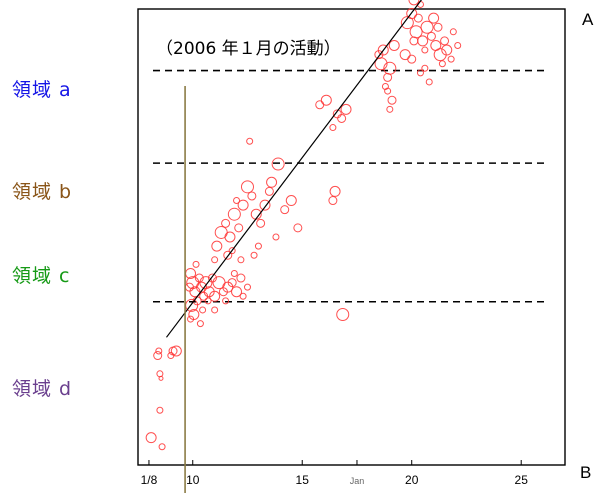 This screenshot has width=611, height=493. Describe the element at coordinates (42, 192) in the screenshot. I see `region-label-b: 領域 b` at that location.